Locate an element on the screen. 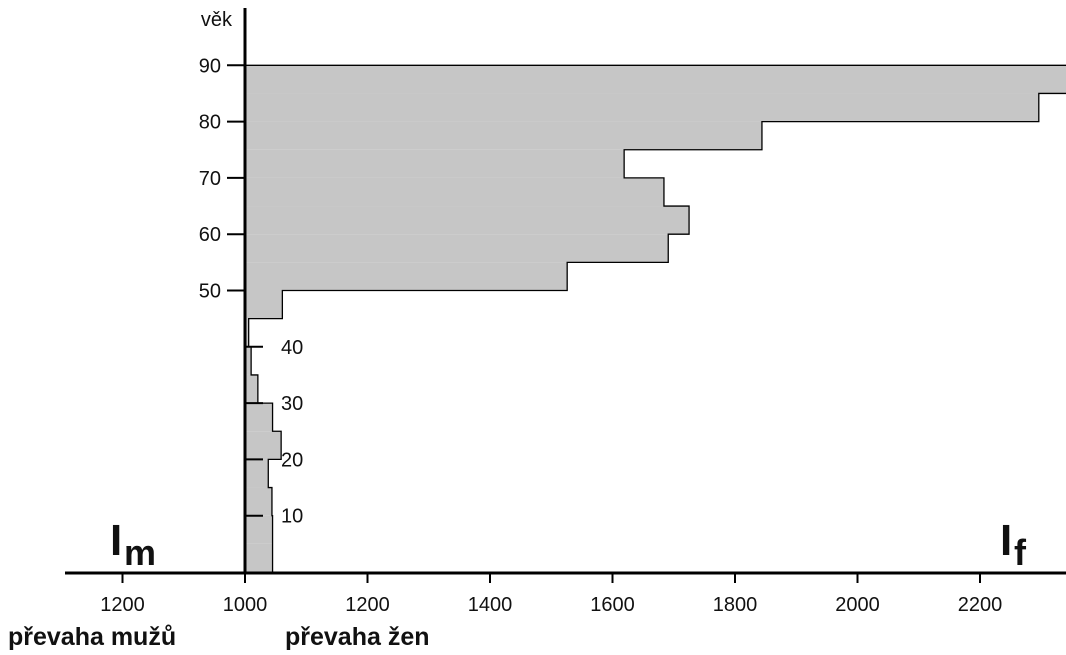 This screenshot has width=1066, height=655. y-tick-label-70: 70 is located at coordinates (210, 179).